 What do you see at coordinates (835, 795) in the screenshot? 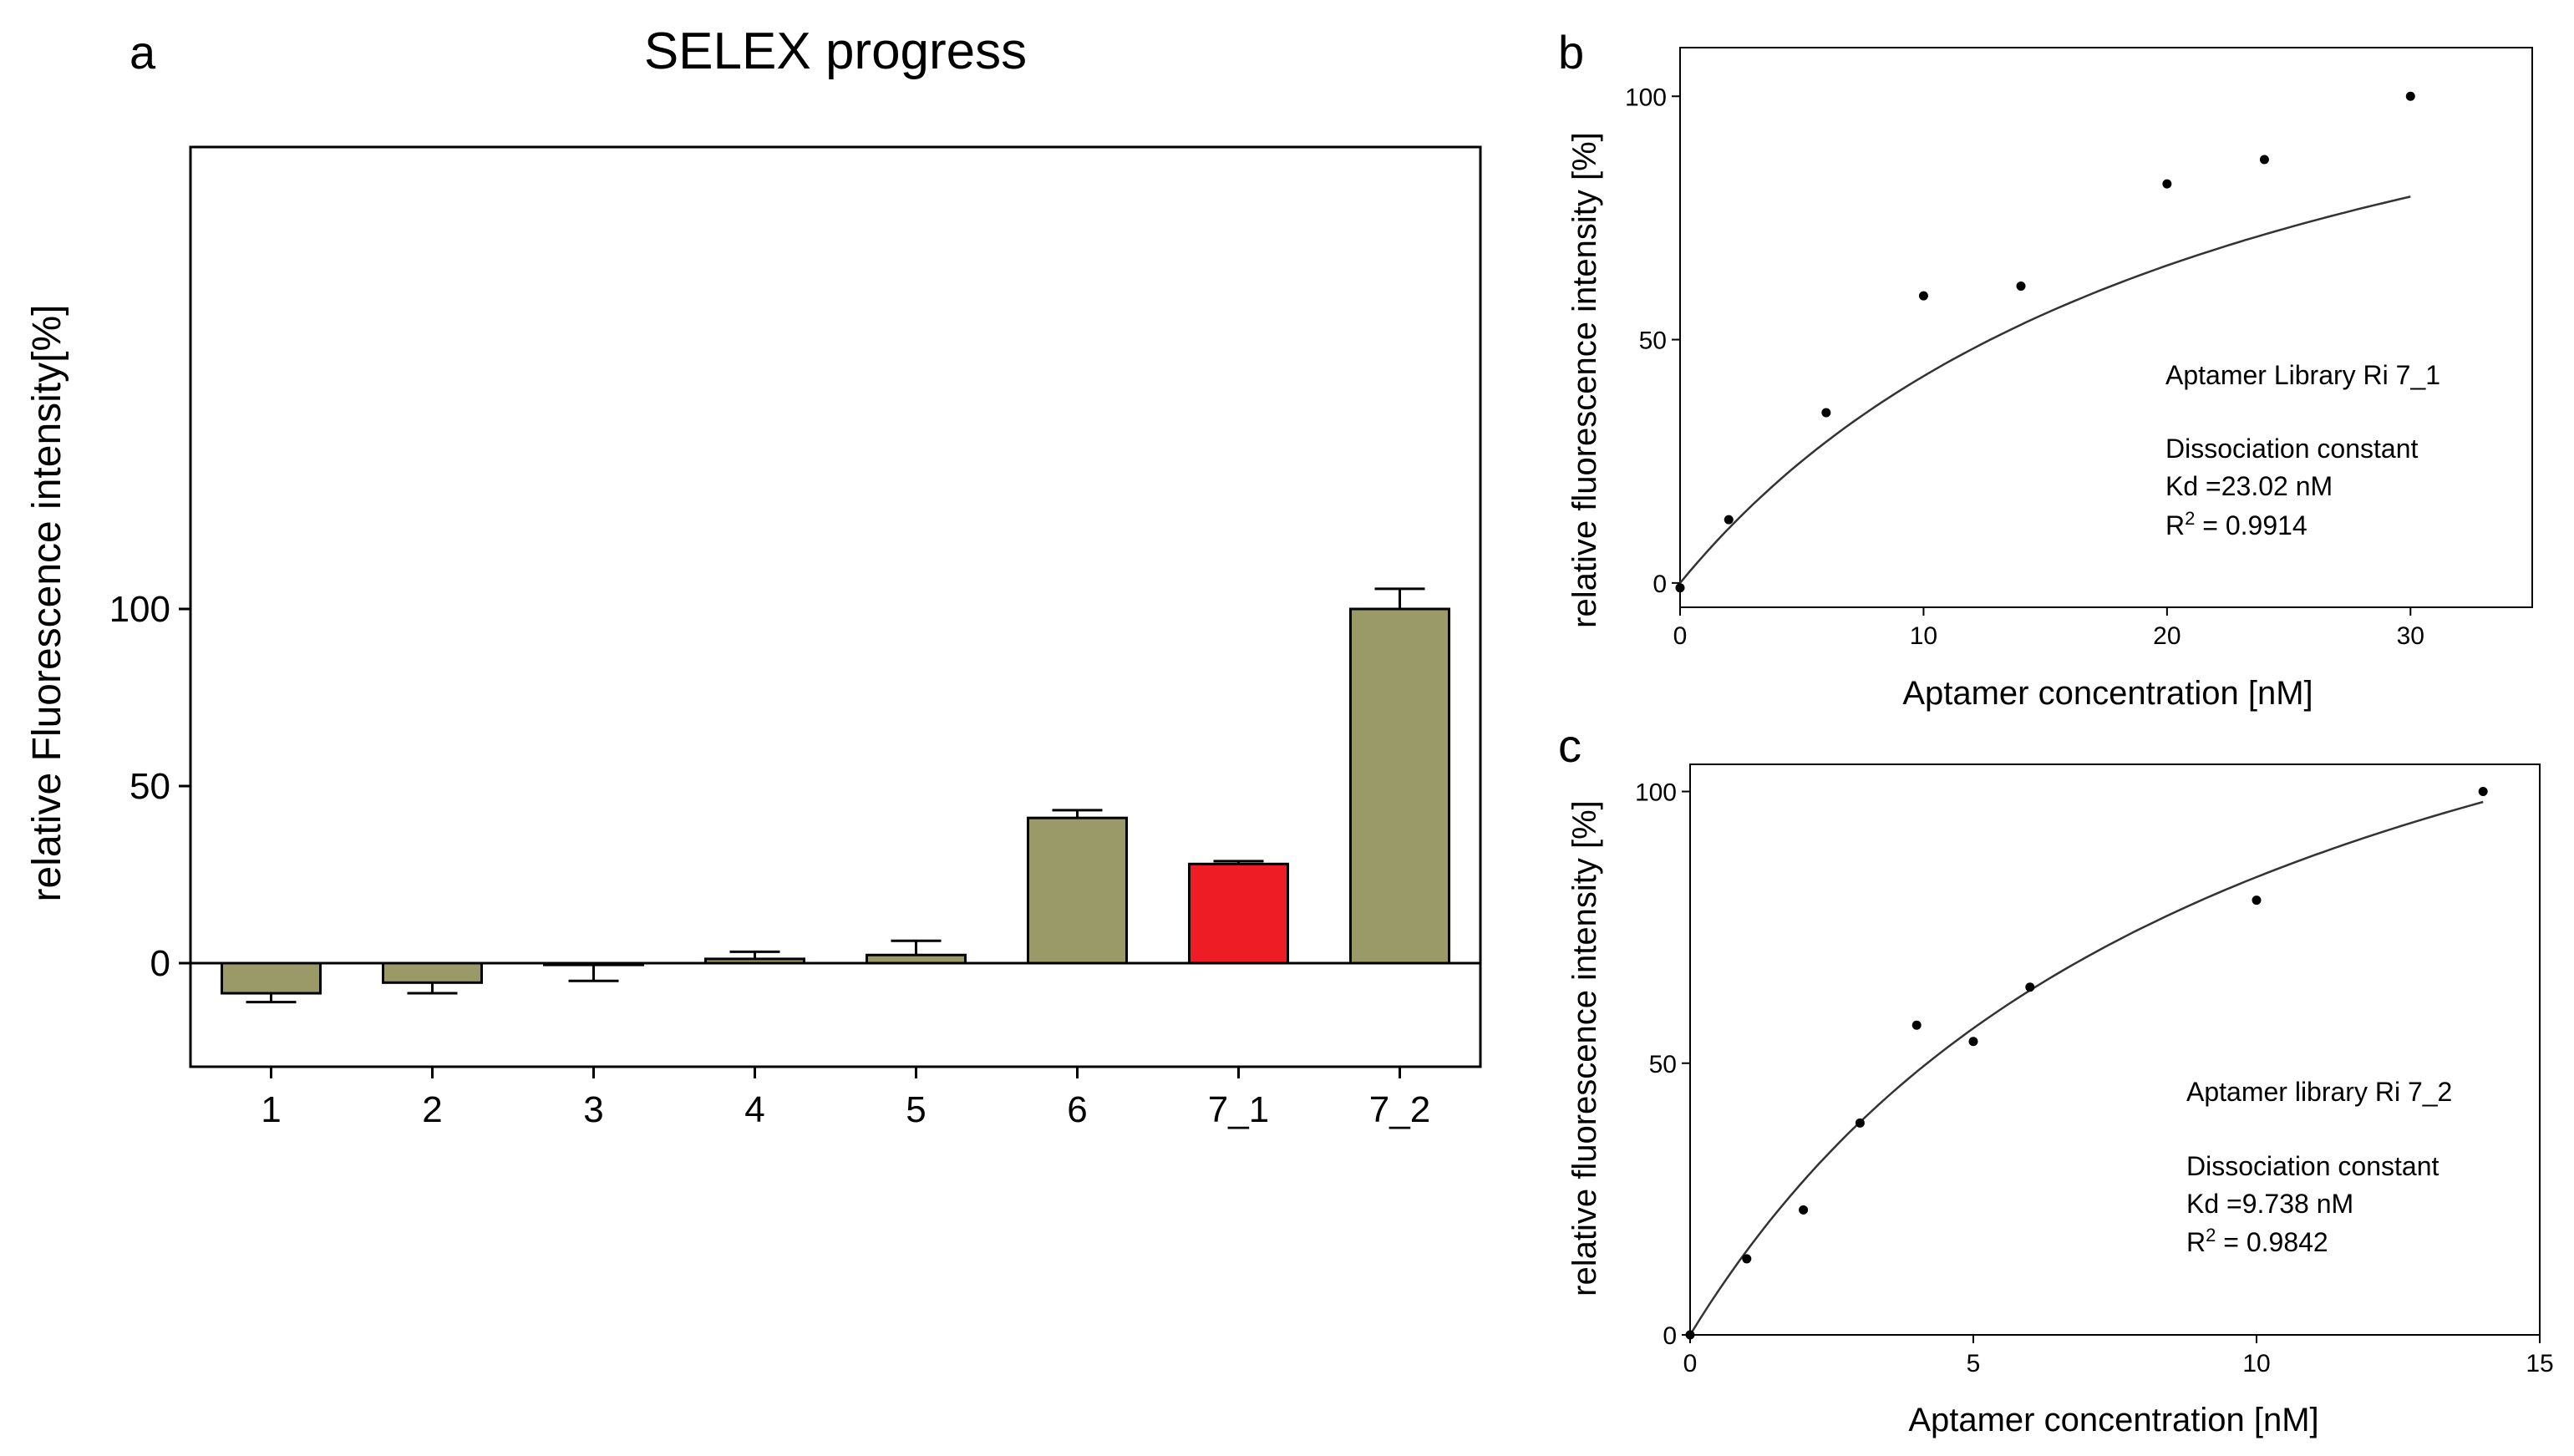
I see `chart-a-bars` at bounding box center [835, 795].